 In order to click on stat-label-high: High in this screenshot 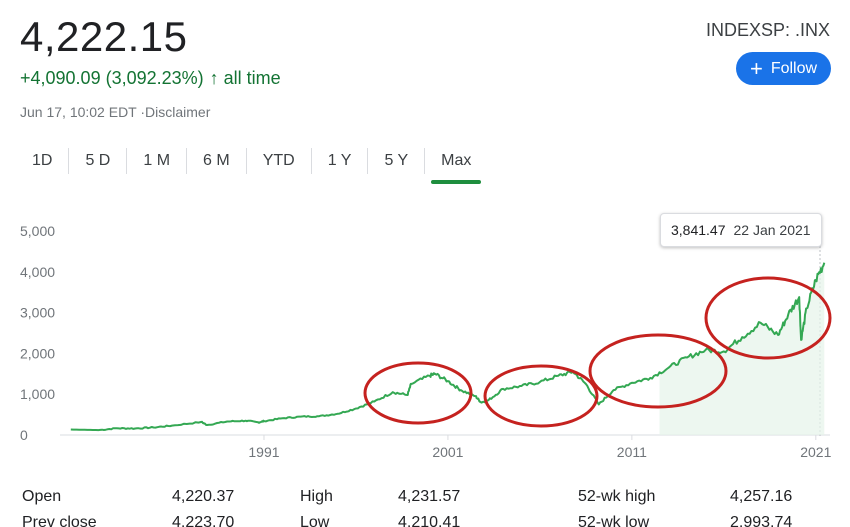, I will do `click(316, 496)`.